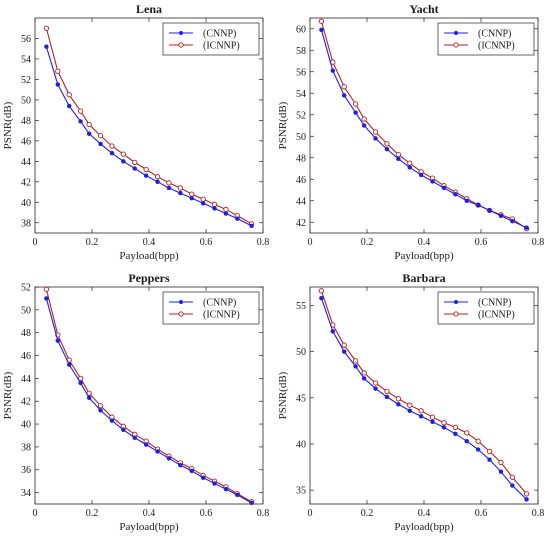  I want to click on x-tick-label: 0.2, so click(92, 242).